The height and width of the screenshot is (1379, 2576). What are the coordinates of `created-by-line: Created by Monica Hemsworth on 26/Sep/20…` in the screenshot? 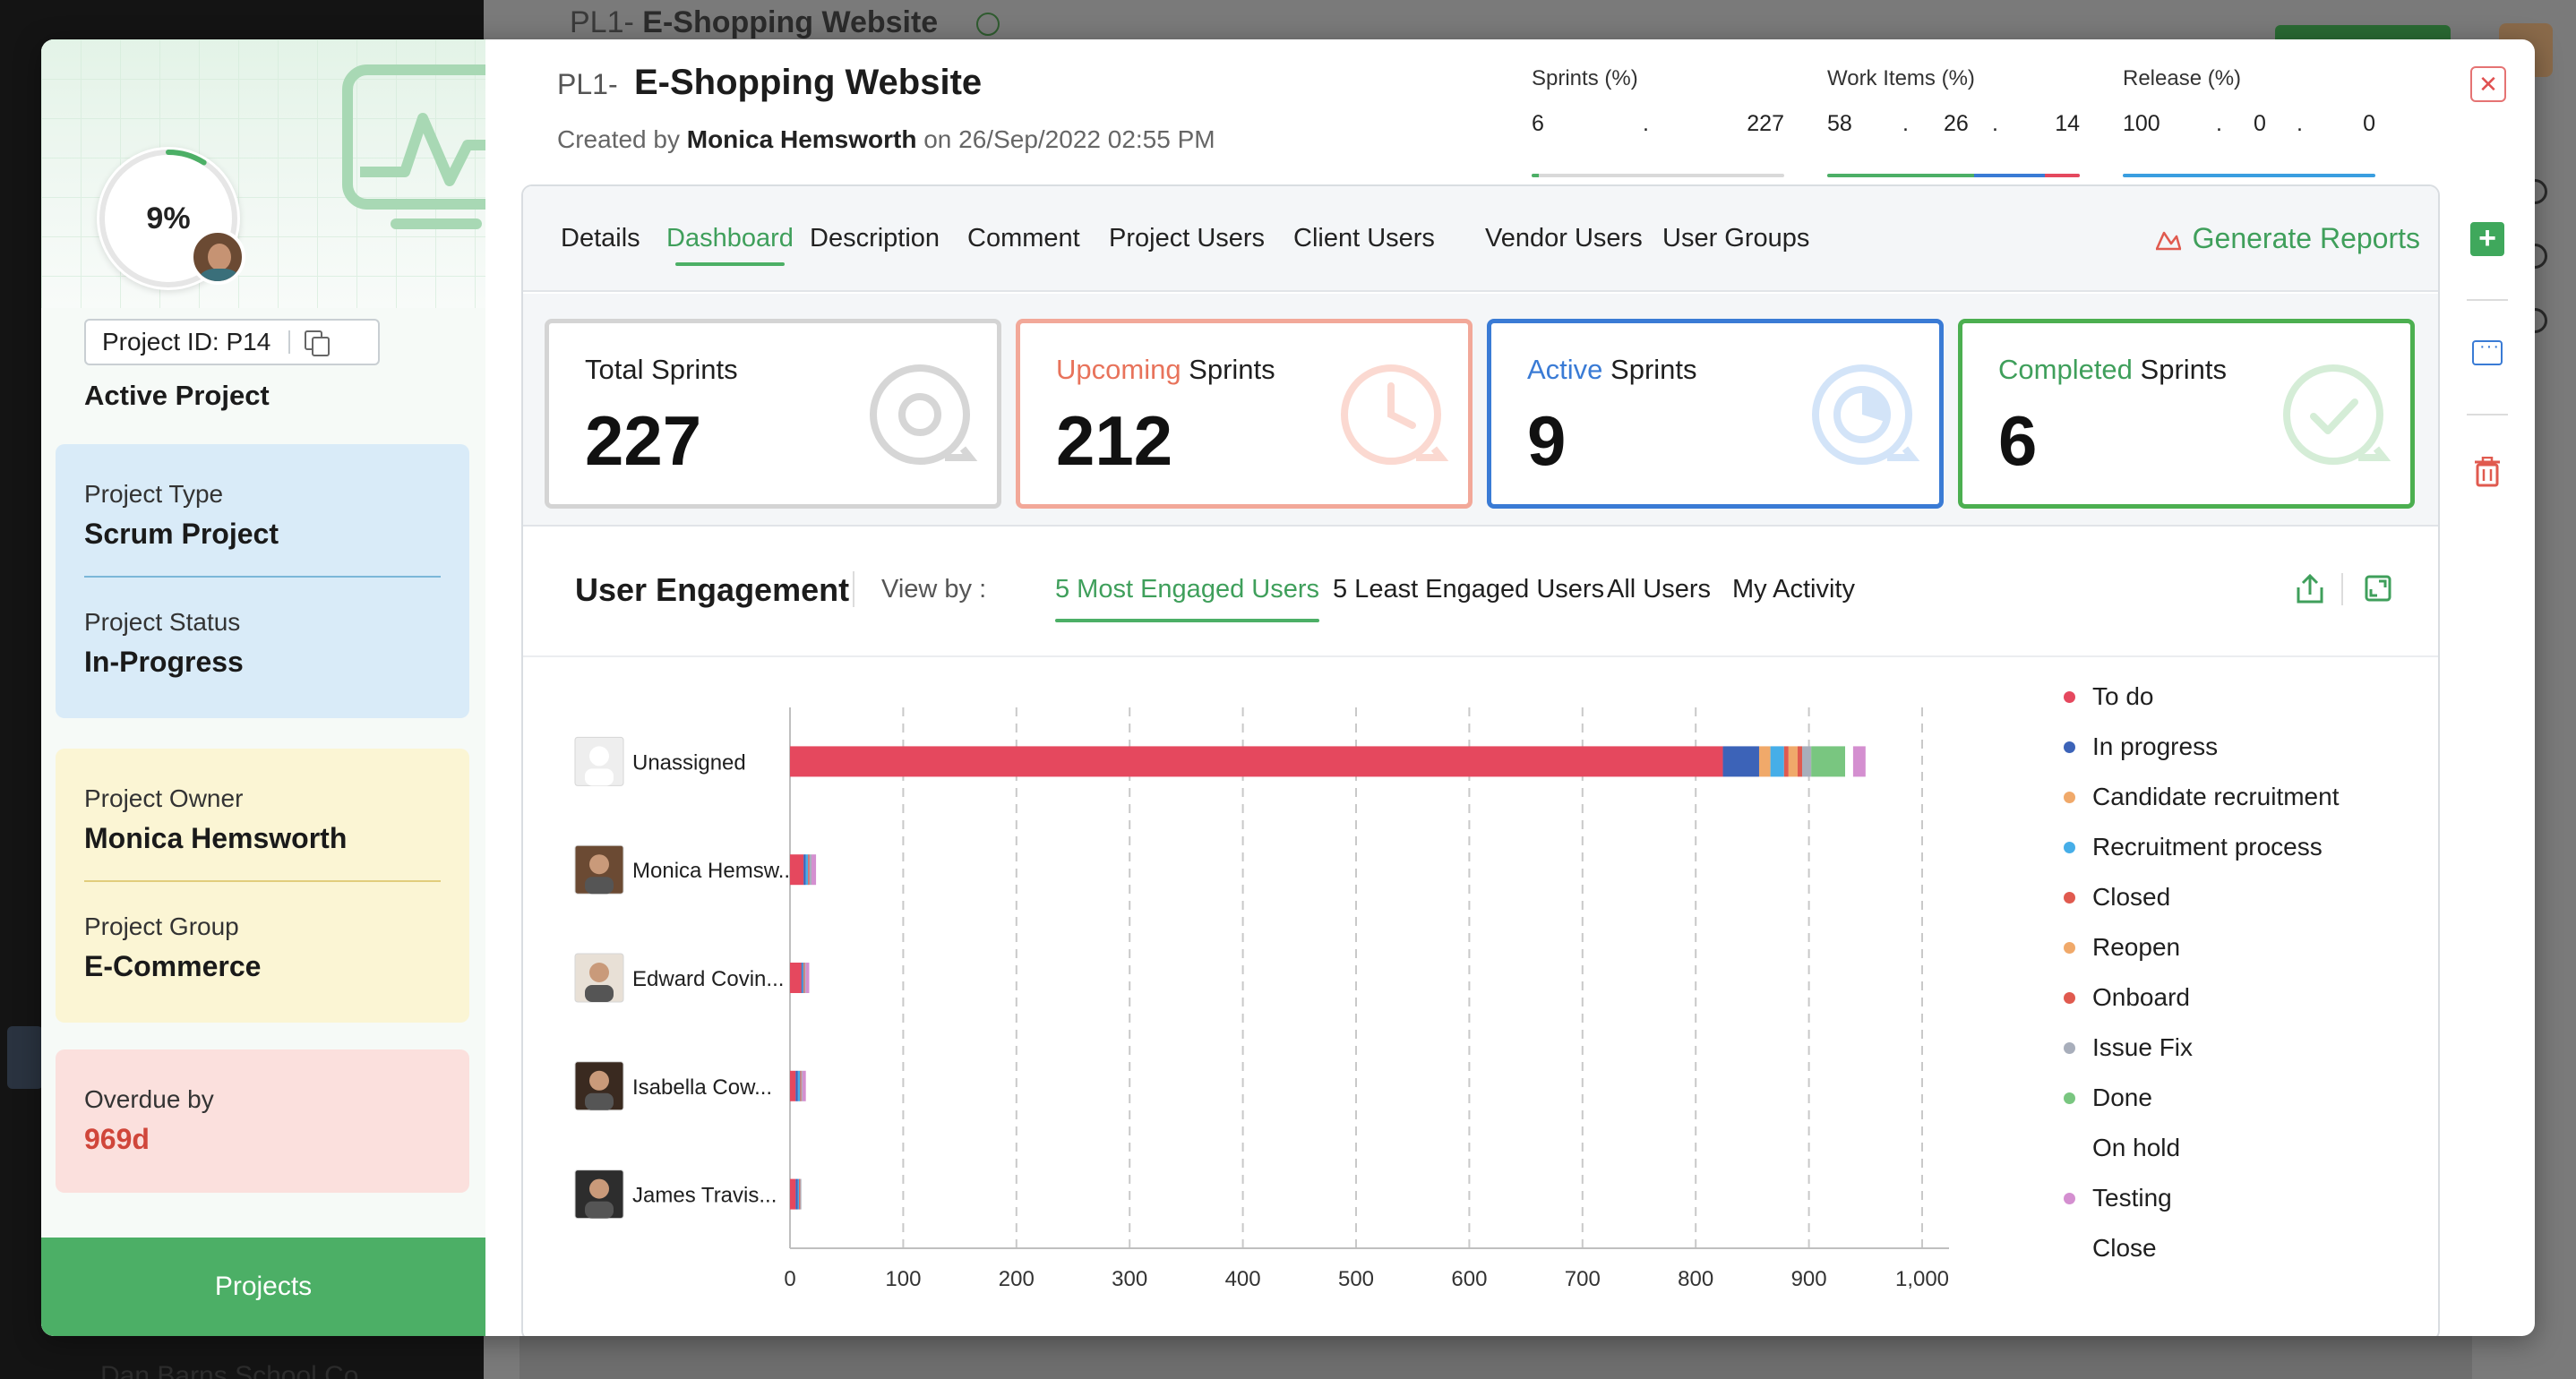 It's located at (886, 139).